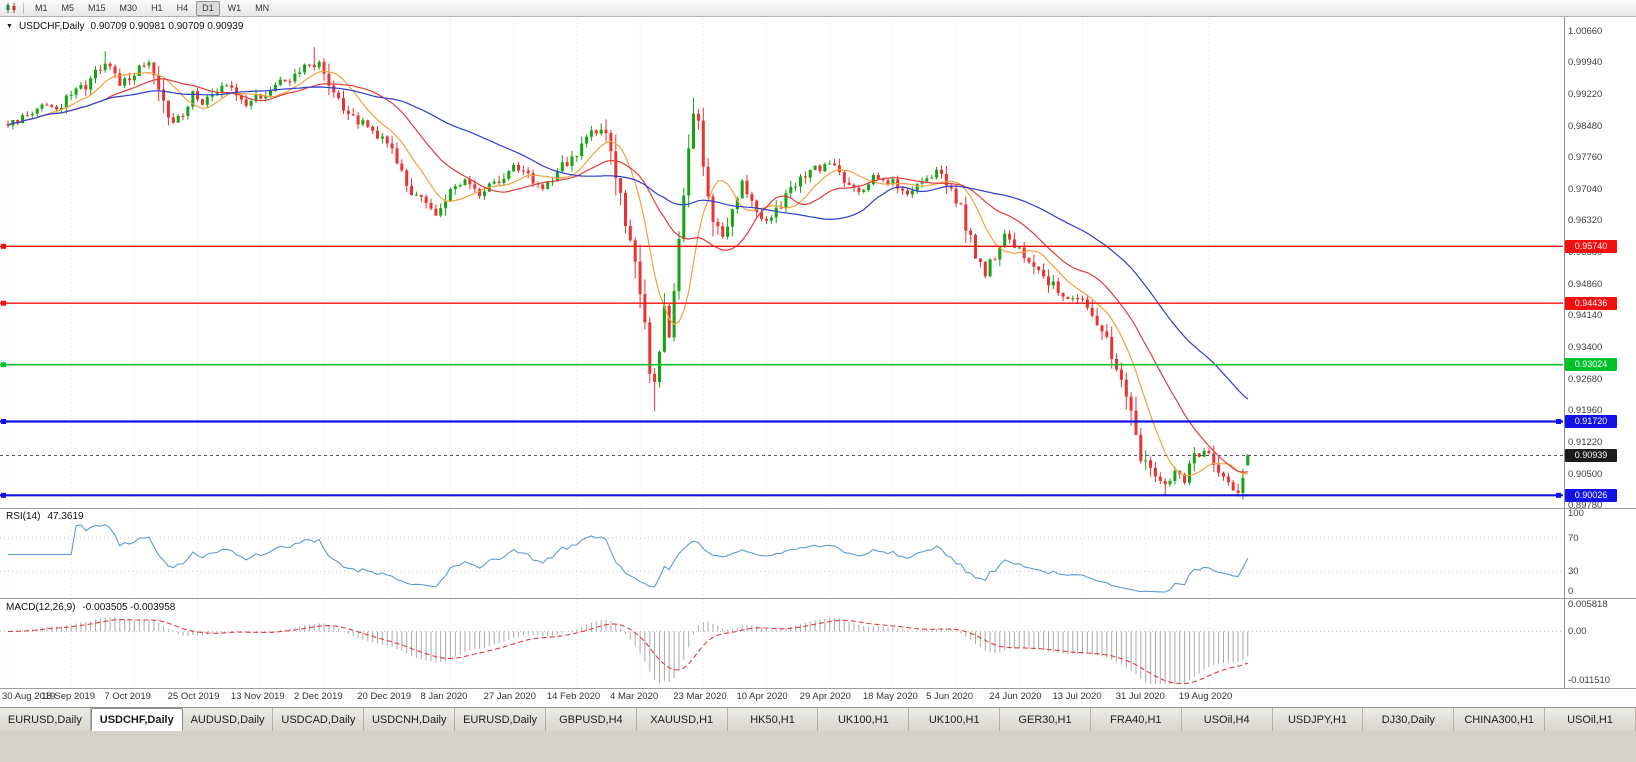  What do you see at coordinates (68, 7) in the screenshot?
I see `timeframe-button-m5: M5` at bounding box center [68, 7].